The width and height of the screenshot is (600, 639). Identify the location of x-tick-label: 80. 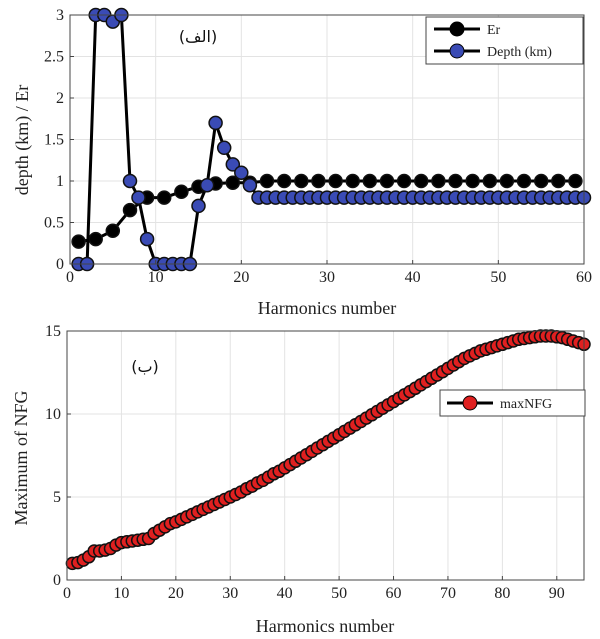
(502, 593).